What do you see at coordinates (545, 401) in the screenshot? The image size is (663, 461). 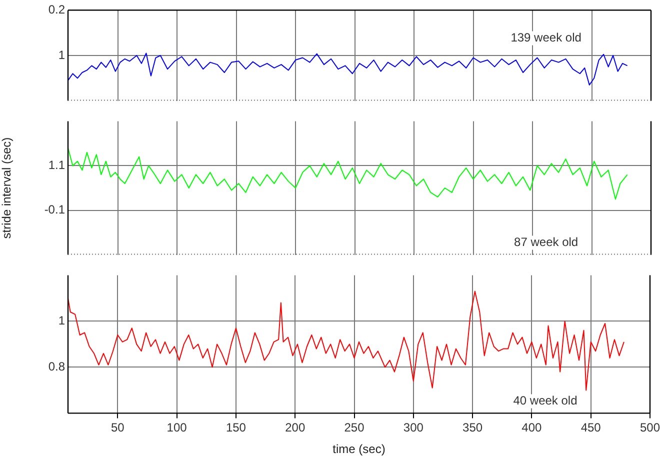 I see `annotation: 40 week old` at bounding box center [545, 401].